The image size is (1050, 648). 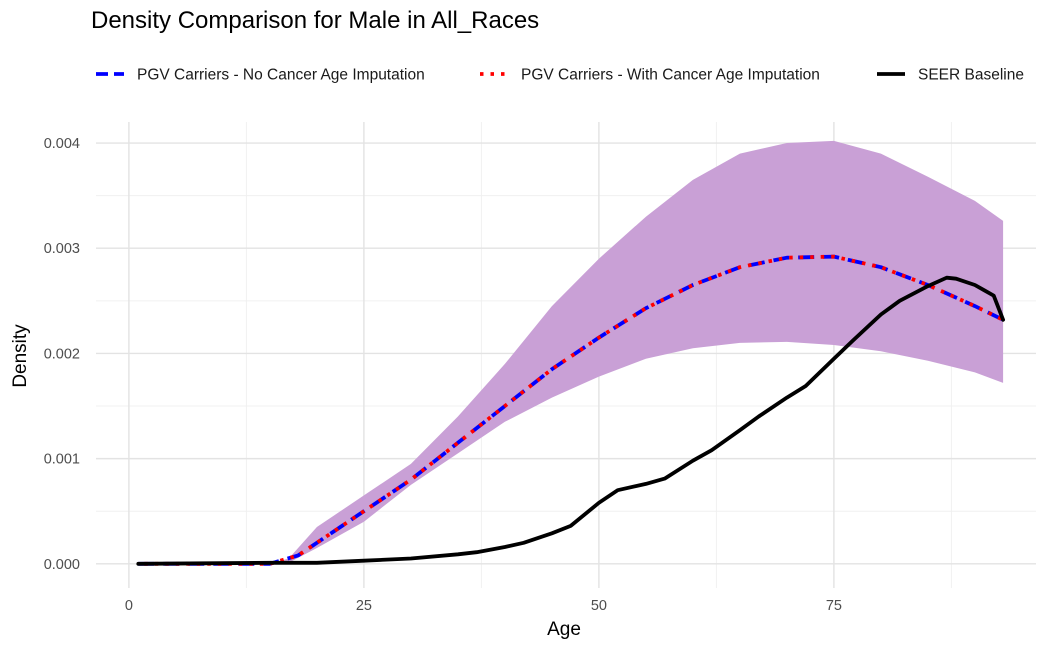 I want to click on legend-label-1: PGV Carriers - No Cancer Age Imputation, so click(x=281, y=75).